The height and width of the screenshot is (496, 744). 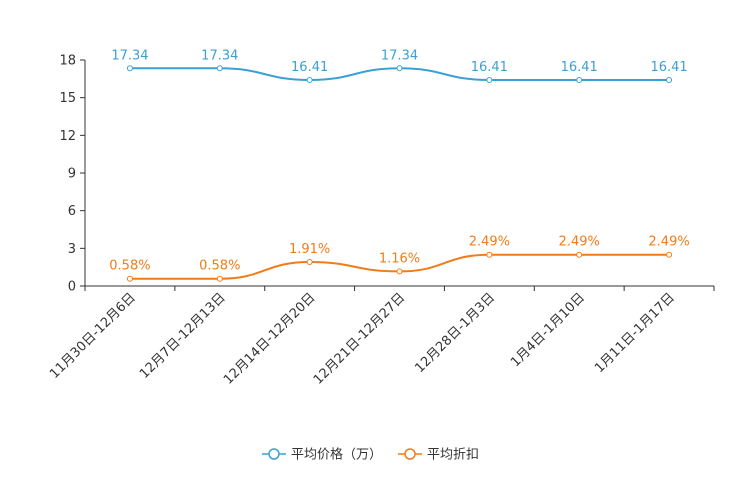 I want to click on legend: 平均价格（万） 平均折扣, so click(x=370, y=455).